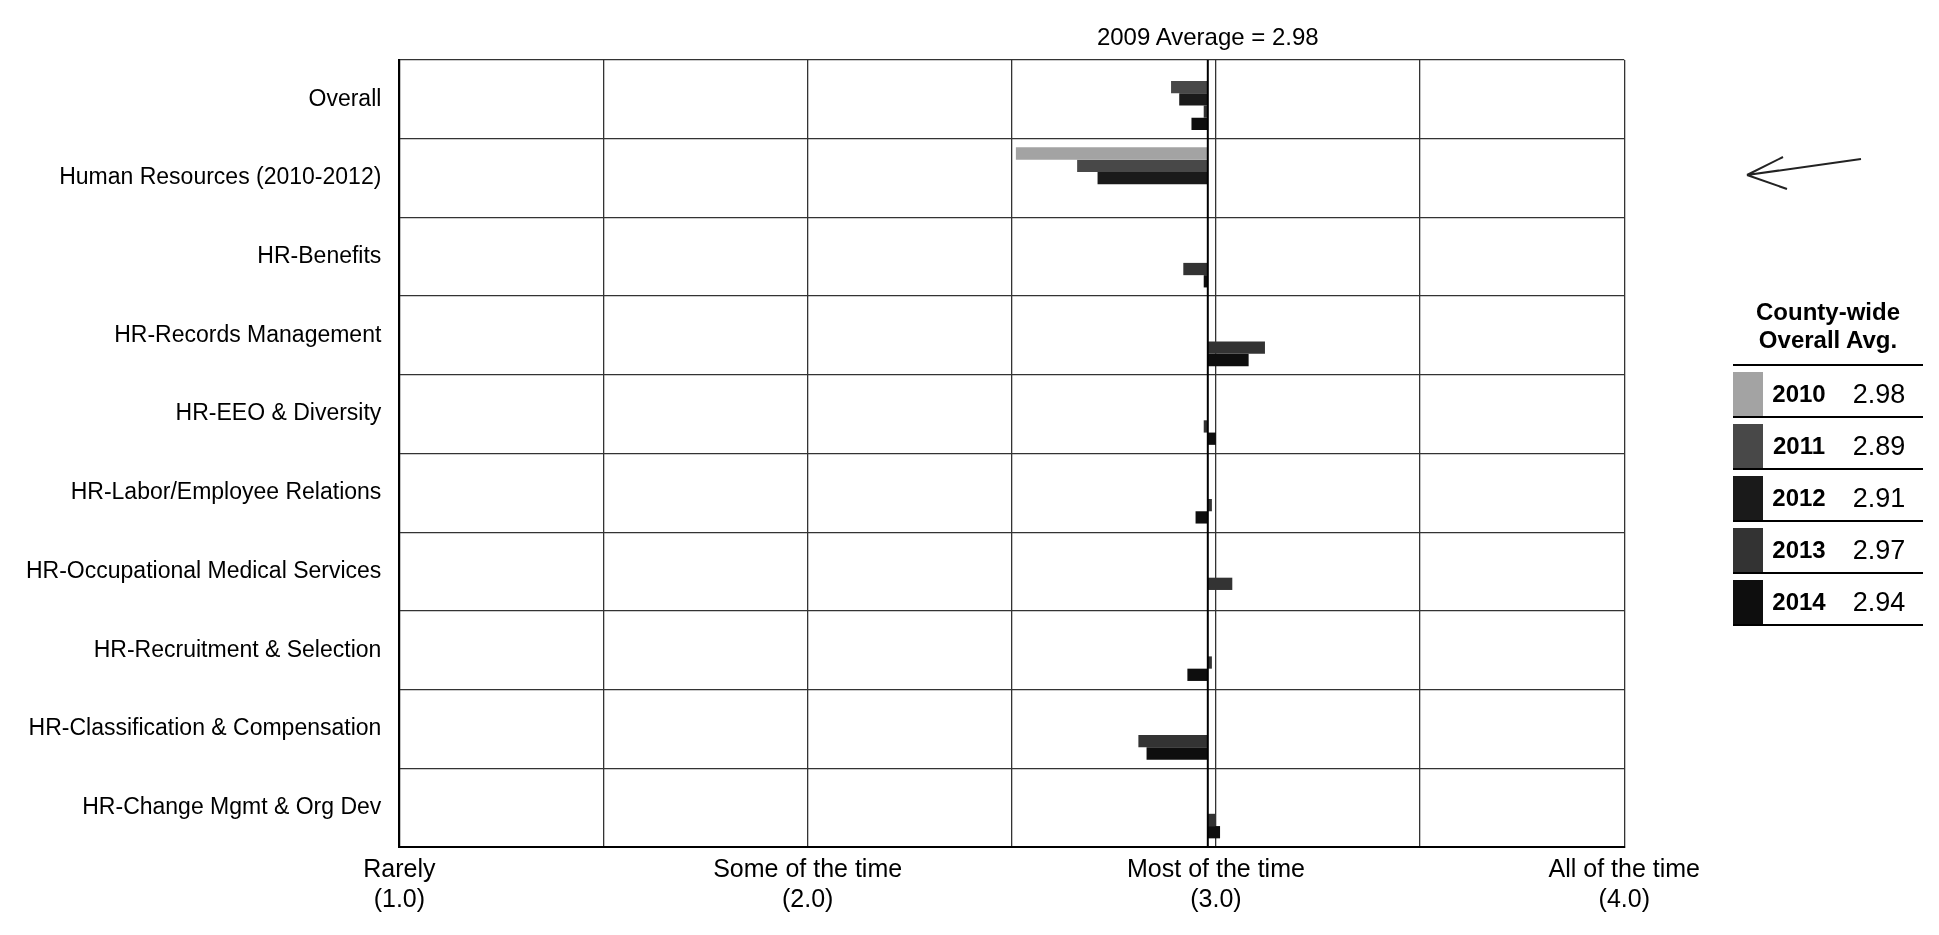  What do you see at coordinates (1624, 882) in the screenshot?
I see `x-tick-label: All of the time (4.0)` at bounding box center [1624, 882].